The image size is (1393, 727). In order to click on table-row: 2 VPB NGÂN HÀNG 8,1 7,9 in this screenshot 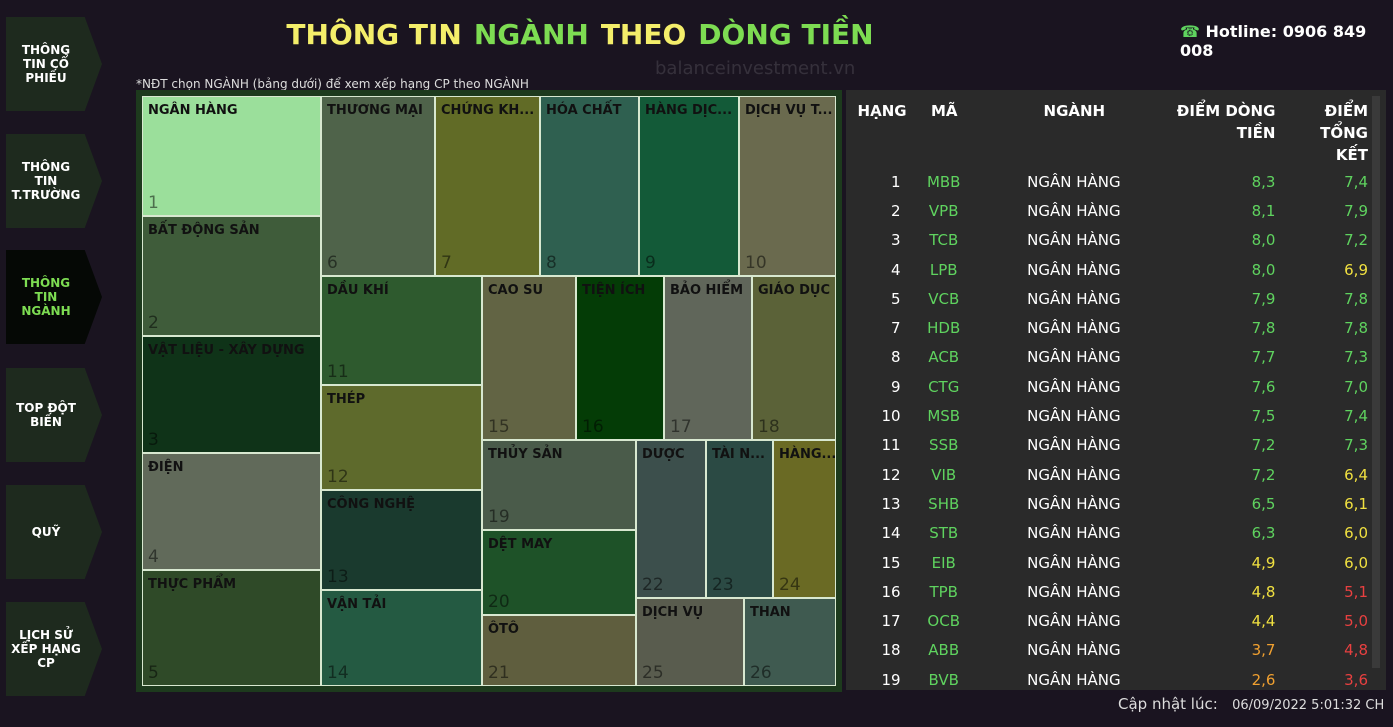, I will do `click(1111, 210)`.